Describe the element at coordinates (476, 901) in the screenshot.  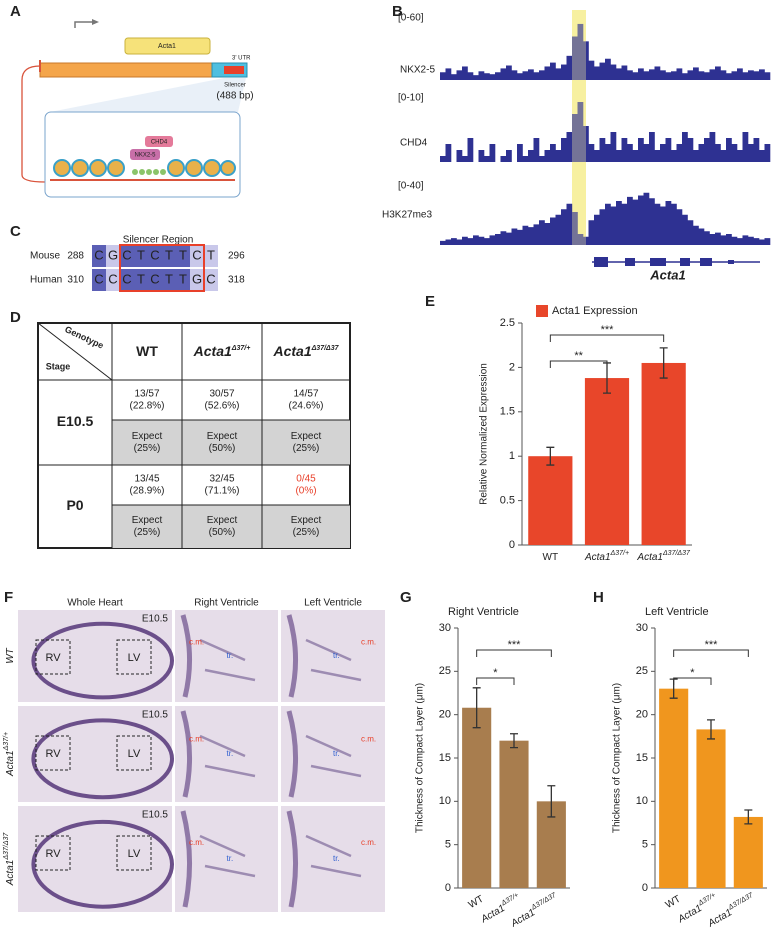
I see `x-tick-label: WT` at that location.